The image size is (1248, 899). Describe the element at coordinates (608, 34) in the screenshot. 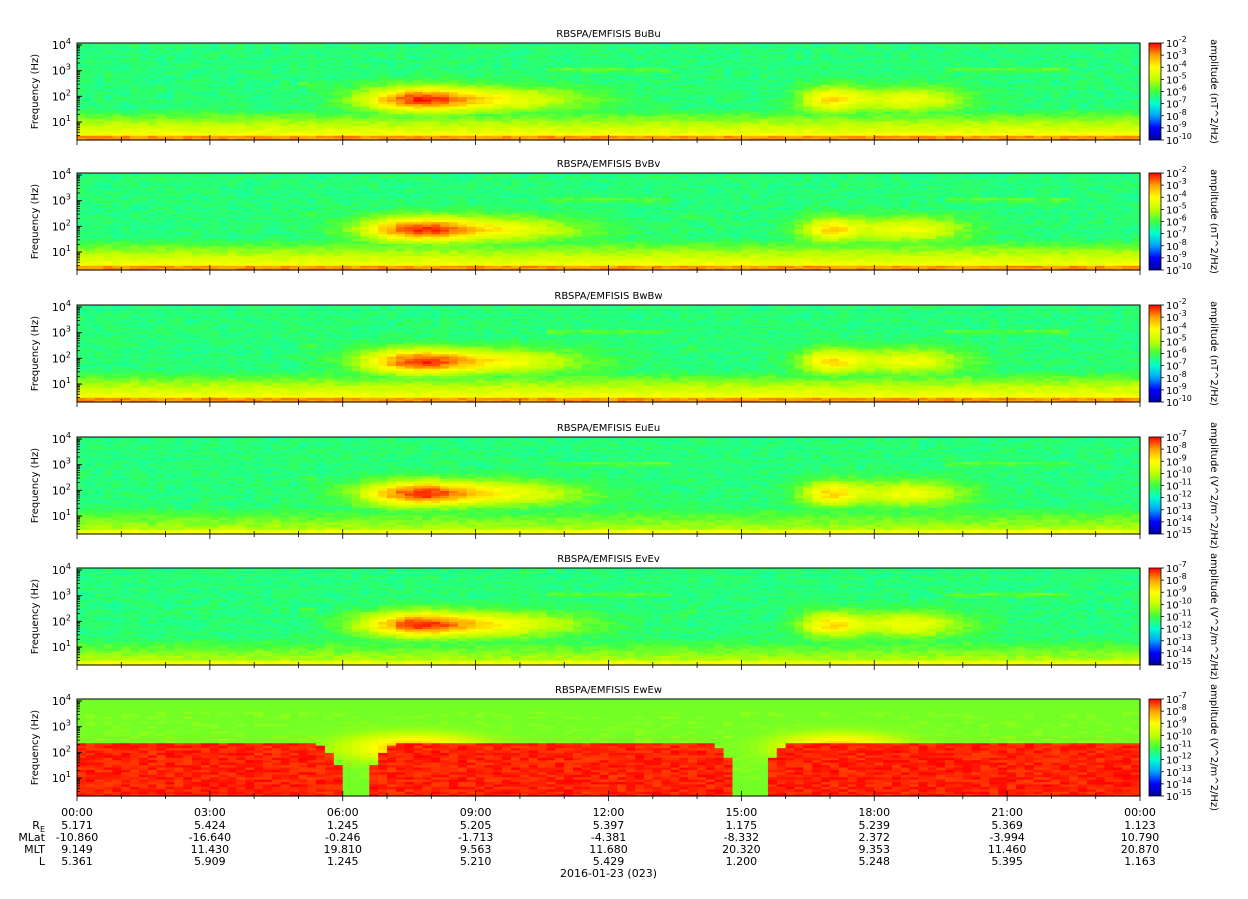

I see `panel-title: RBSPA/EMFISIS BuBu` at that location.